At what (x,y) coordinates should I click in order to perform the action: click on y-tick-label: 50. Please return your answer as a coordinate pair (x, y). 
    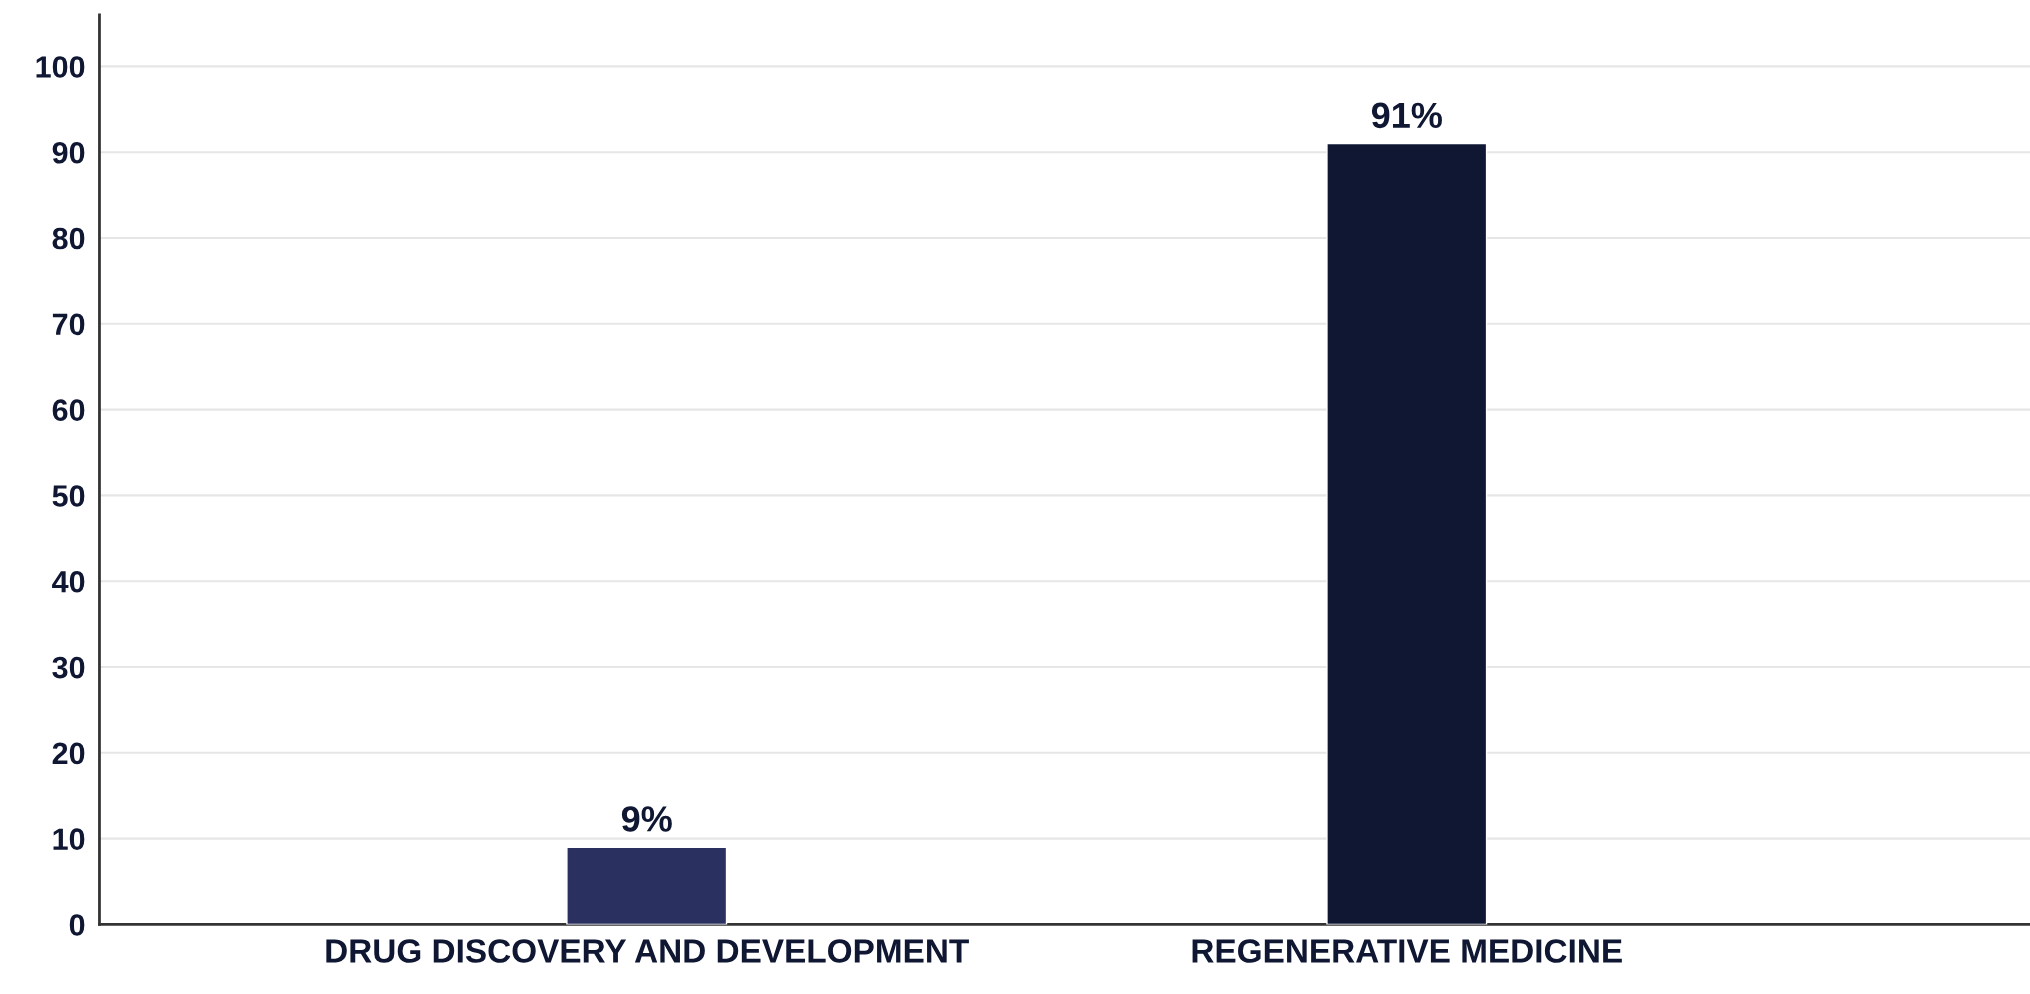
    Looking at the image, I should click on (68, 496).